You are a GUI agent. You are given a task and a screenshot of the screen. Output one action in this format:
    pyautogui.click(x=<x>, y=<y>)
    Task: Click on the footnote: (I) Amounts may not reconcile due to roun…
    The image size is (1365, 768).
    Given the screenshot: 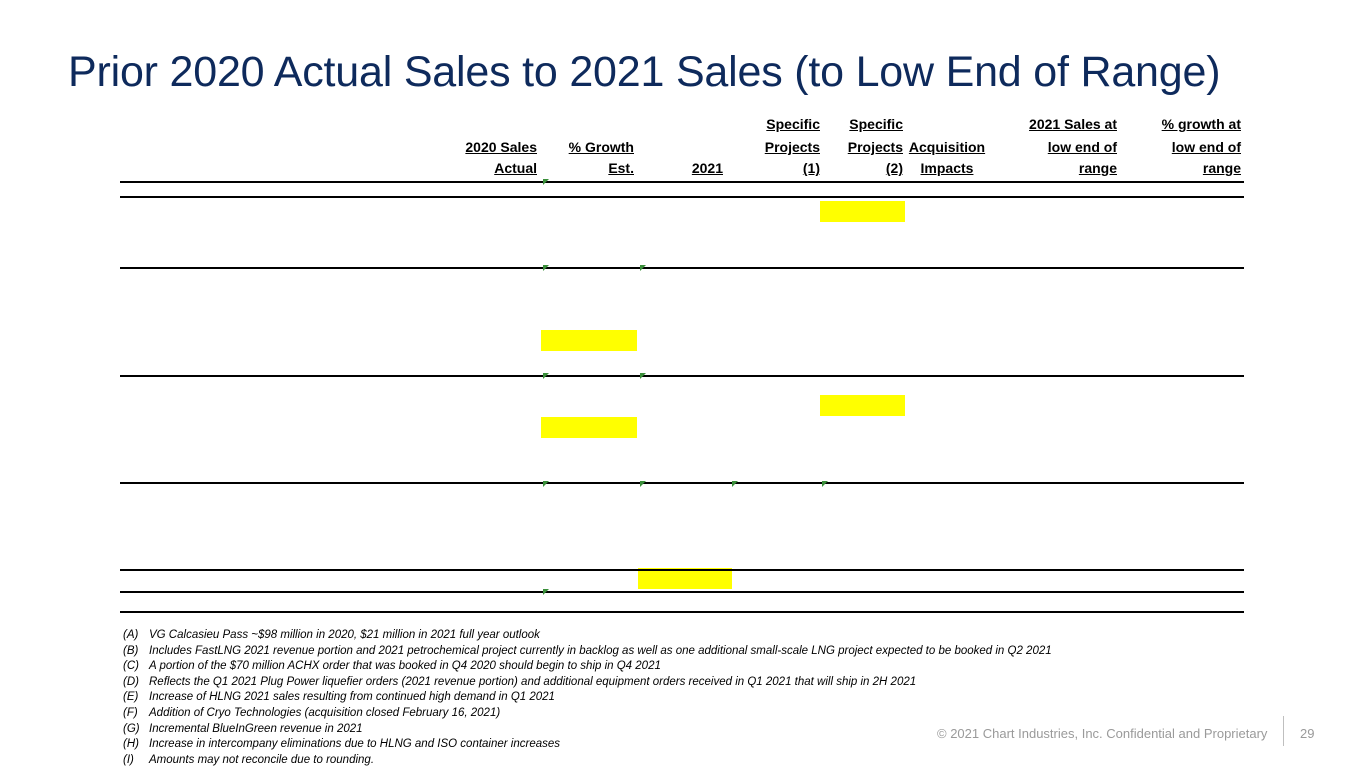 What is the action you would take?
    pyautogui.click(x=587, y=760)
    